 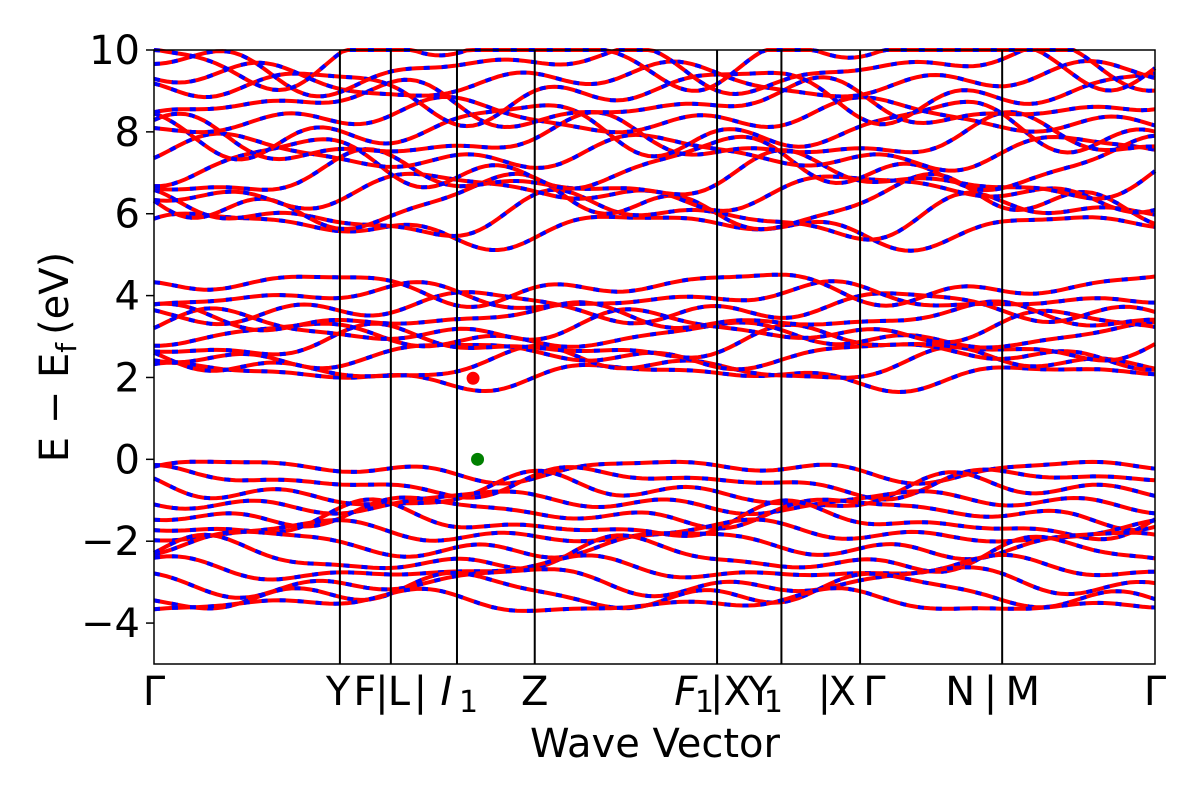 I want to click on y-tick-label: −2, so click(x=110, y=542).